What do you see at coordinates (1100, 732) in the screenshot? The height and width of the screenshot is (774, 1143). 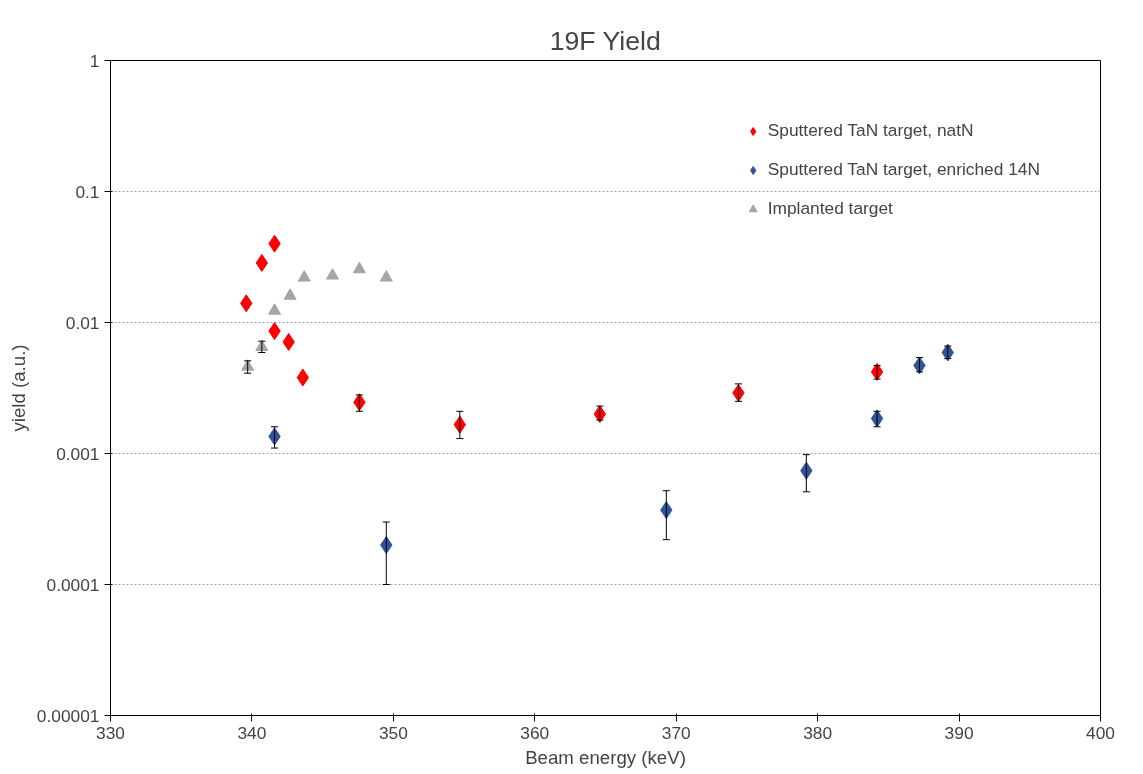 I see `x-tick-label: 400` at bounding box center [1100, 732].